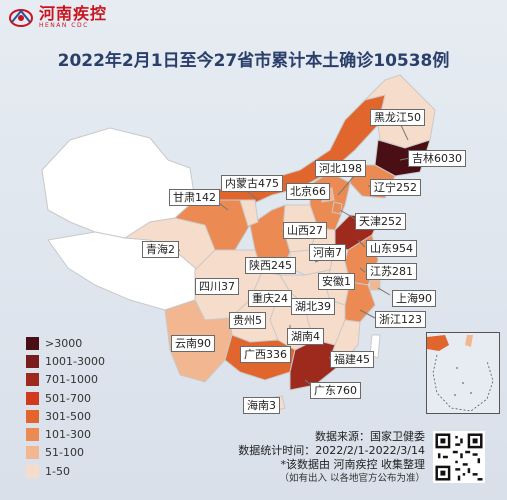 The height and width of the screenshot is (500, 507). I want to click on legend-label: 51-100, so click(64, 453).